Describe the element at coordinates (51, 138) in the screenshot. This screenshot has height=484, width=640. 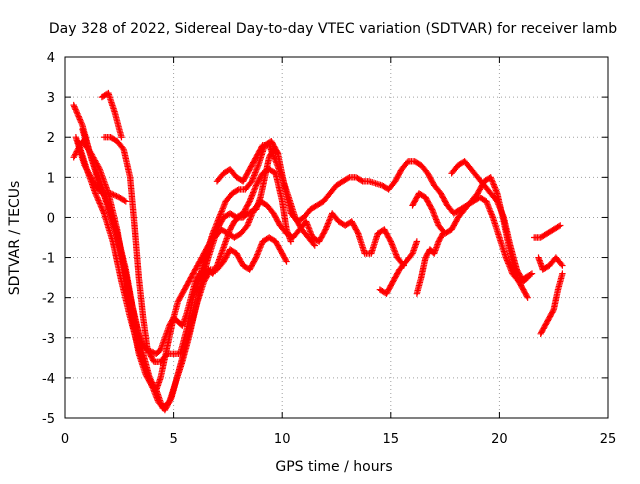
I see `y-tick-label: 2` at that location.